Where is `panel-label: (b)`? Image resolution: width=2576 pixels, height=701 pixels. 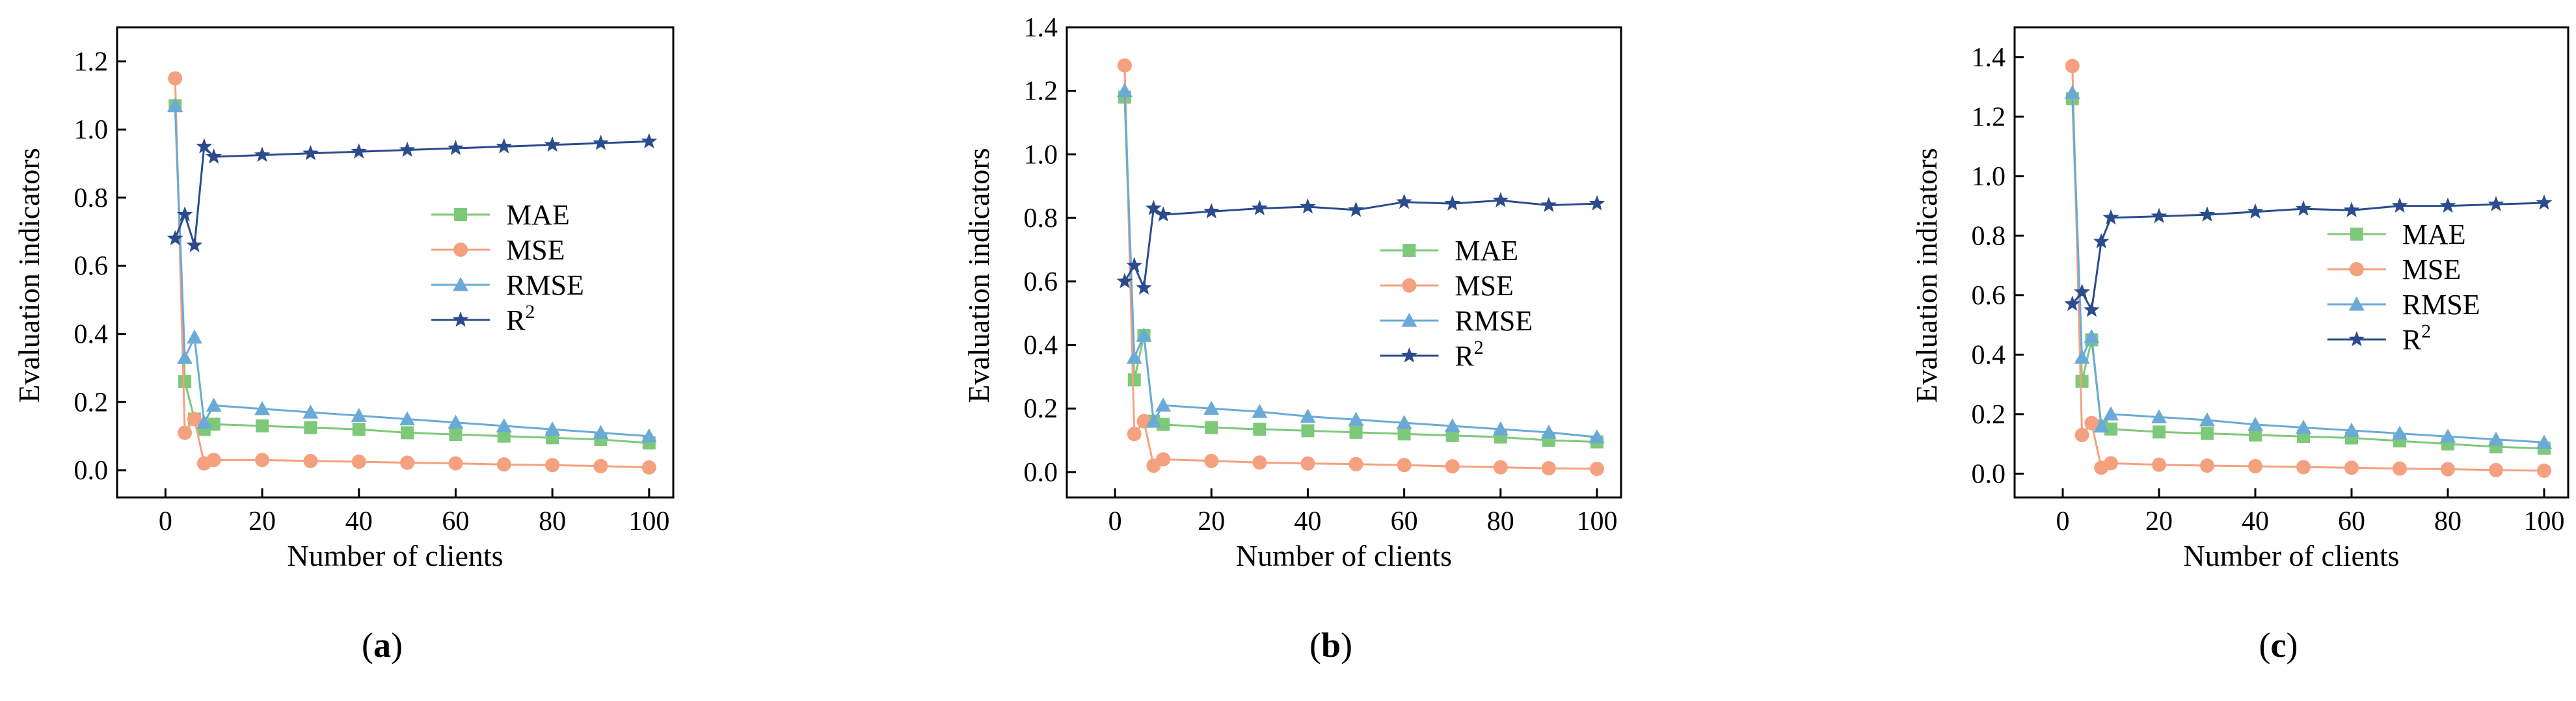
panel-label: (b) is located at coordinates (1330, 645).